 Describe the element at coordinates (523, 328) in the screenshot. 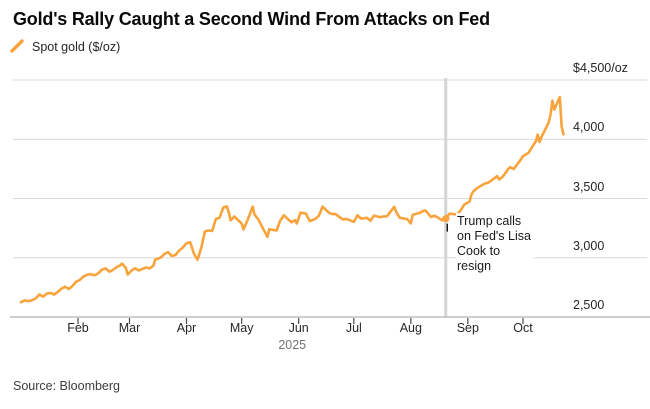

I see `x-axis-label: Oct` at that location.